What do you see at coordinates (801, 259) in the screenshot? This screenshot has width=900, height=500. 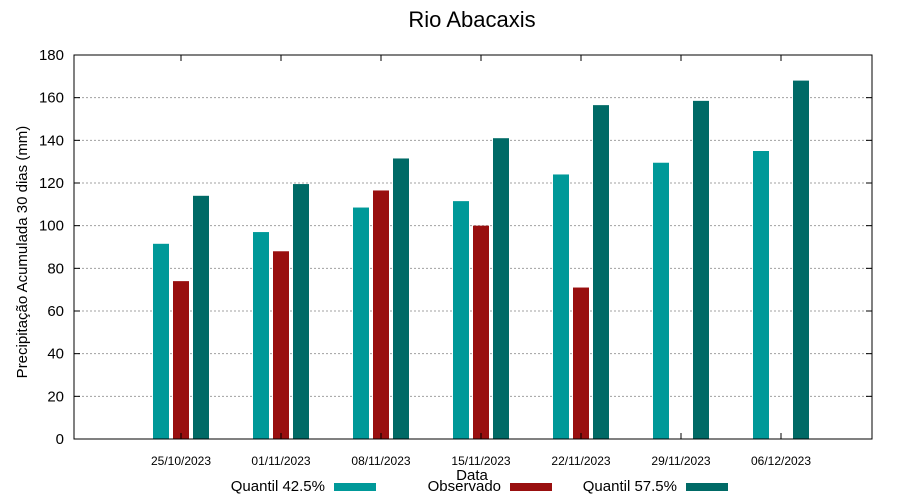 I see `bar-quantil-57-5--6` at bounding box center [801, 259].